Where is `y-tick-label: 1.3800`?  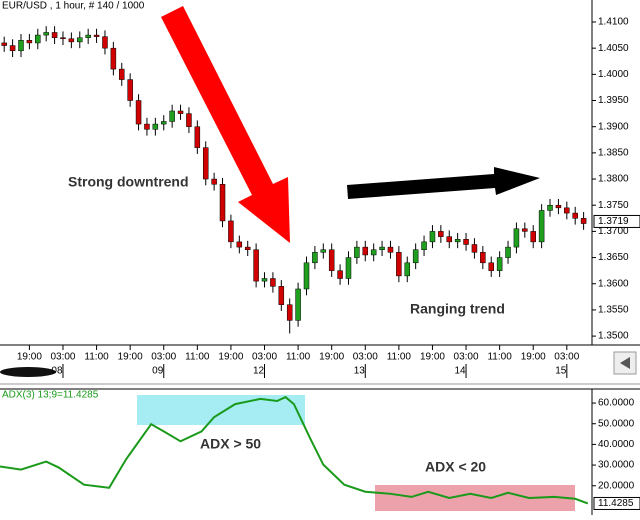
y-tick-label: 1.3800 is located at coordinates (613, 179).